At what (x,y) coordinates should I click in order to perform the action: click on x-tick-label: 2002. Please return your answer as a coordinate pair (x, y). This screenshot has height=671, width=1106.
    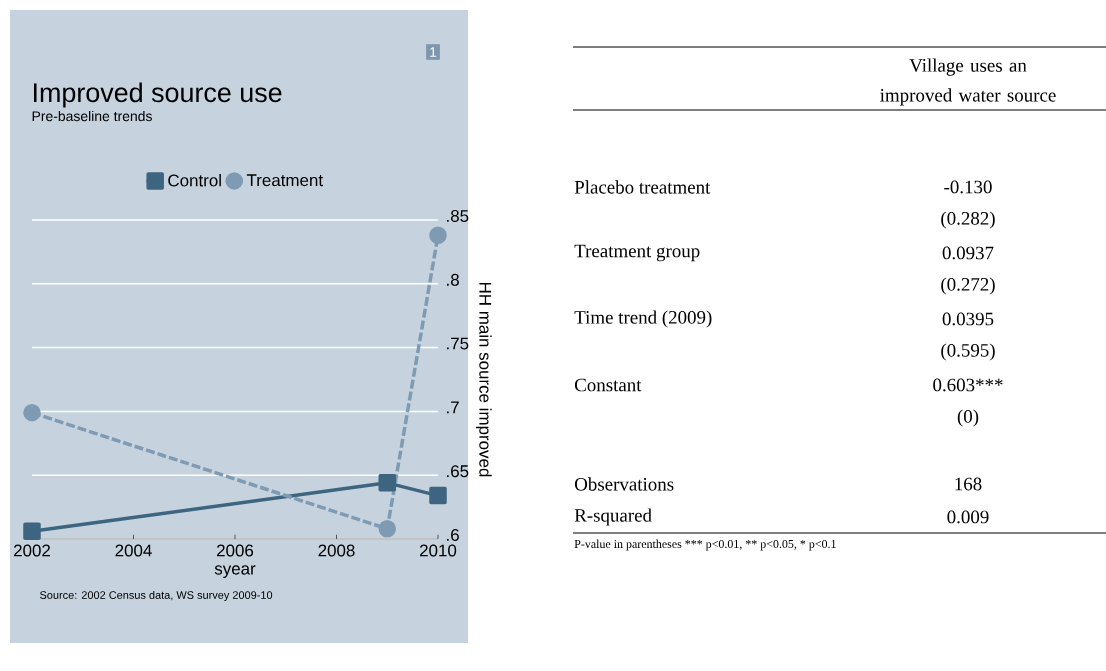
    Looking at the image, I should click on (32, 550).